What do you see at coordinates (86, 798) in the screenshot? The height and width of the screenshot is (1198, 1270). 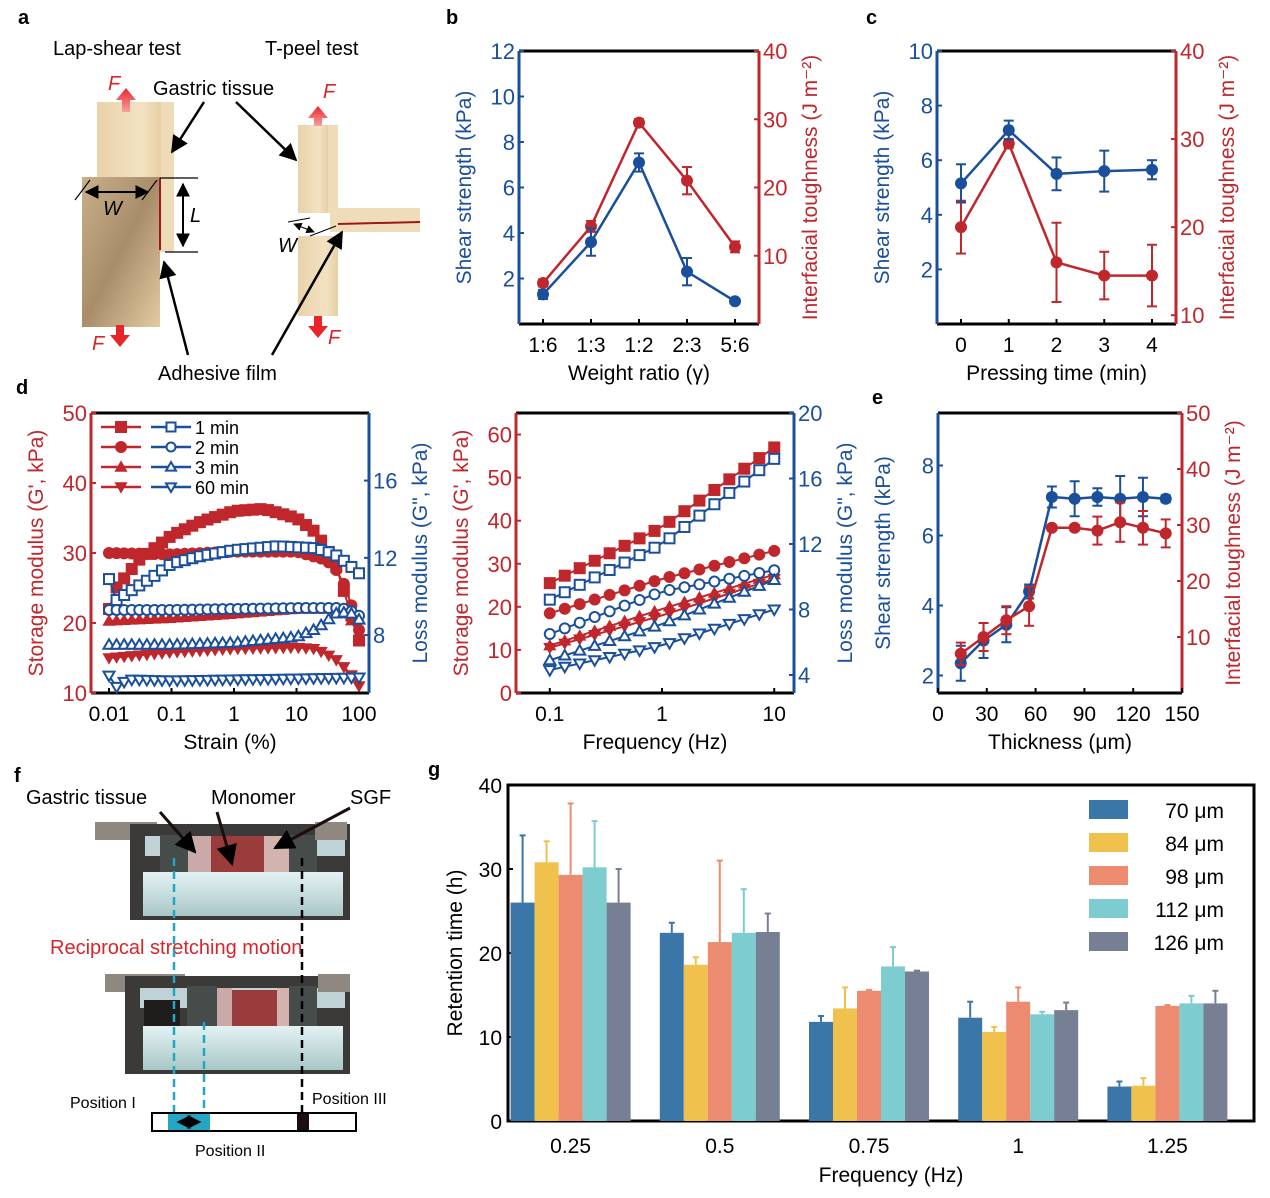 I see `f-gastric-tissue-label: Gastric tissue` at bounding box center [86, 798].